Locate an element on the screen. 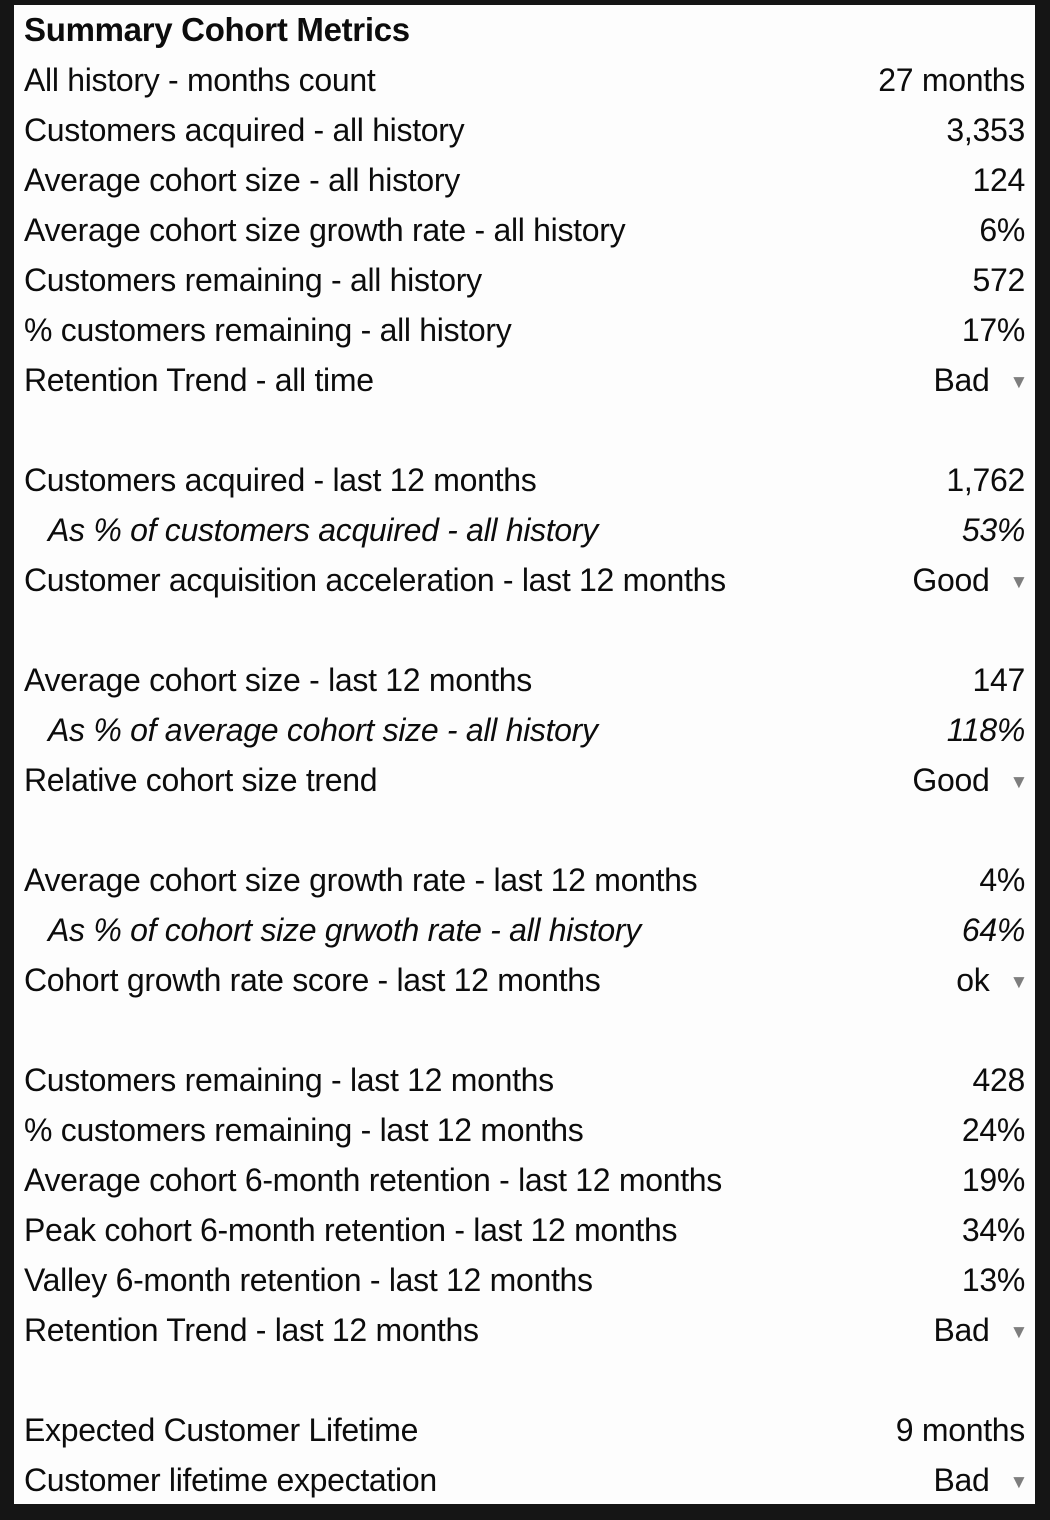 The height and width of the screenshot is (1520, 1050). metric-row: Average cohort size - last 12 months 147 is located at coordinates (524, 680).